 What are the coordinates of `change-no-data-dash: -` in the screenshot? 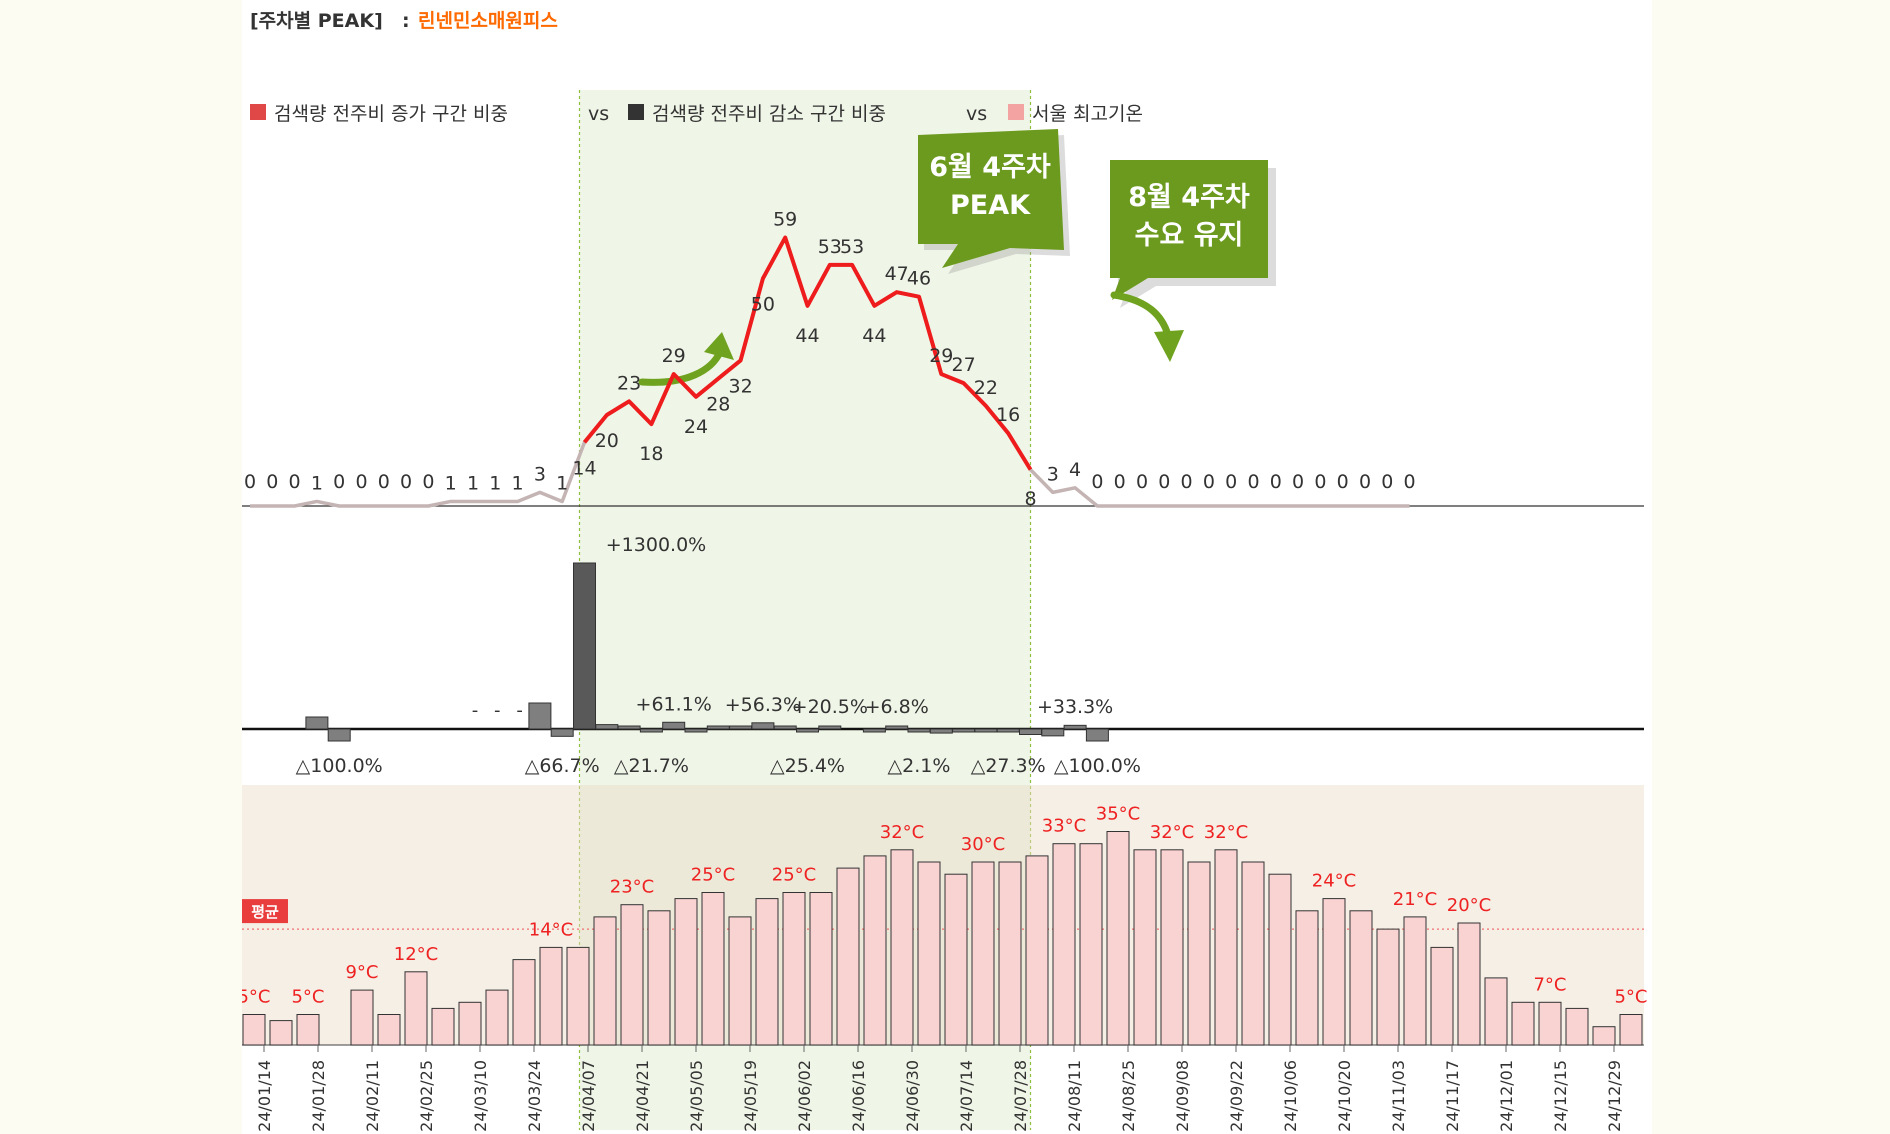 It's located at (497, 710).